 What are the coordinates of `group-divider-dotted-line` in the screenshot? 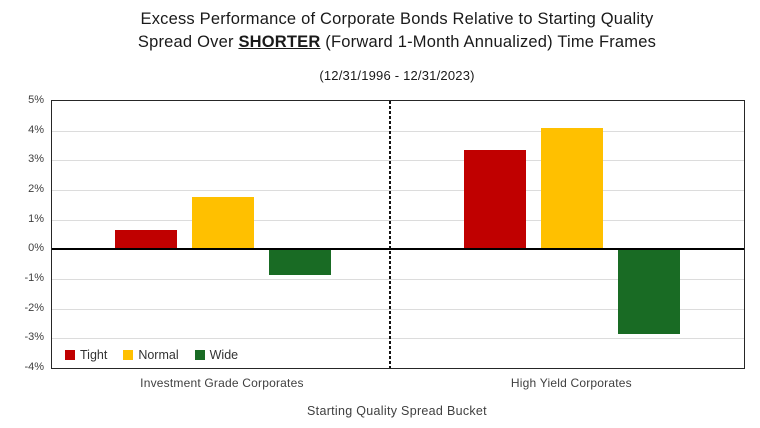 It's located at (390, 234).